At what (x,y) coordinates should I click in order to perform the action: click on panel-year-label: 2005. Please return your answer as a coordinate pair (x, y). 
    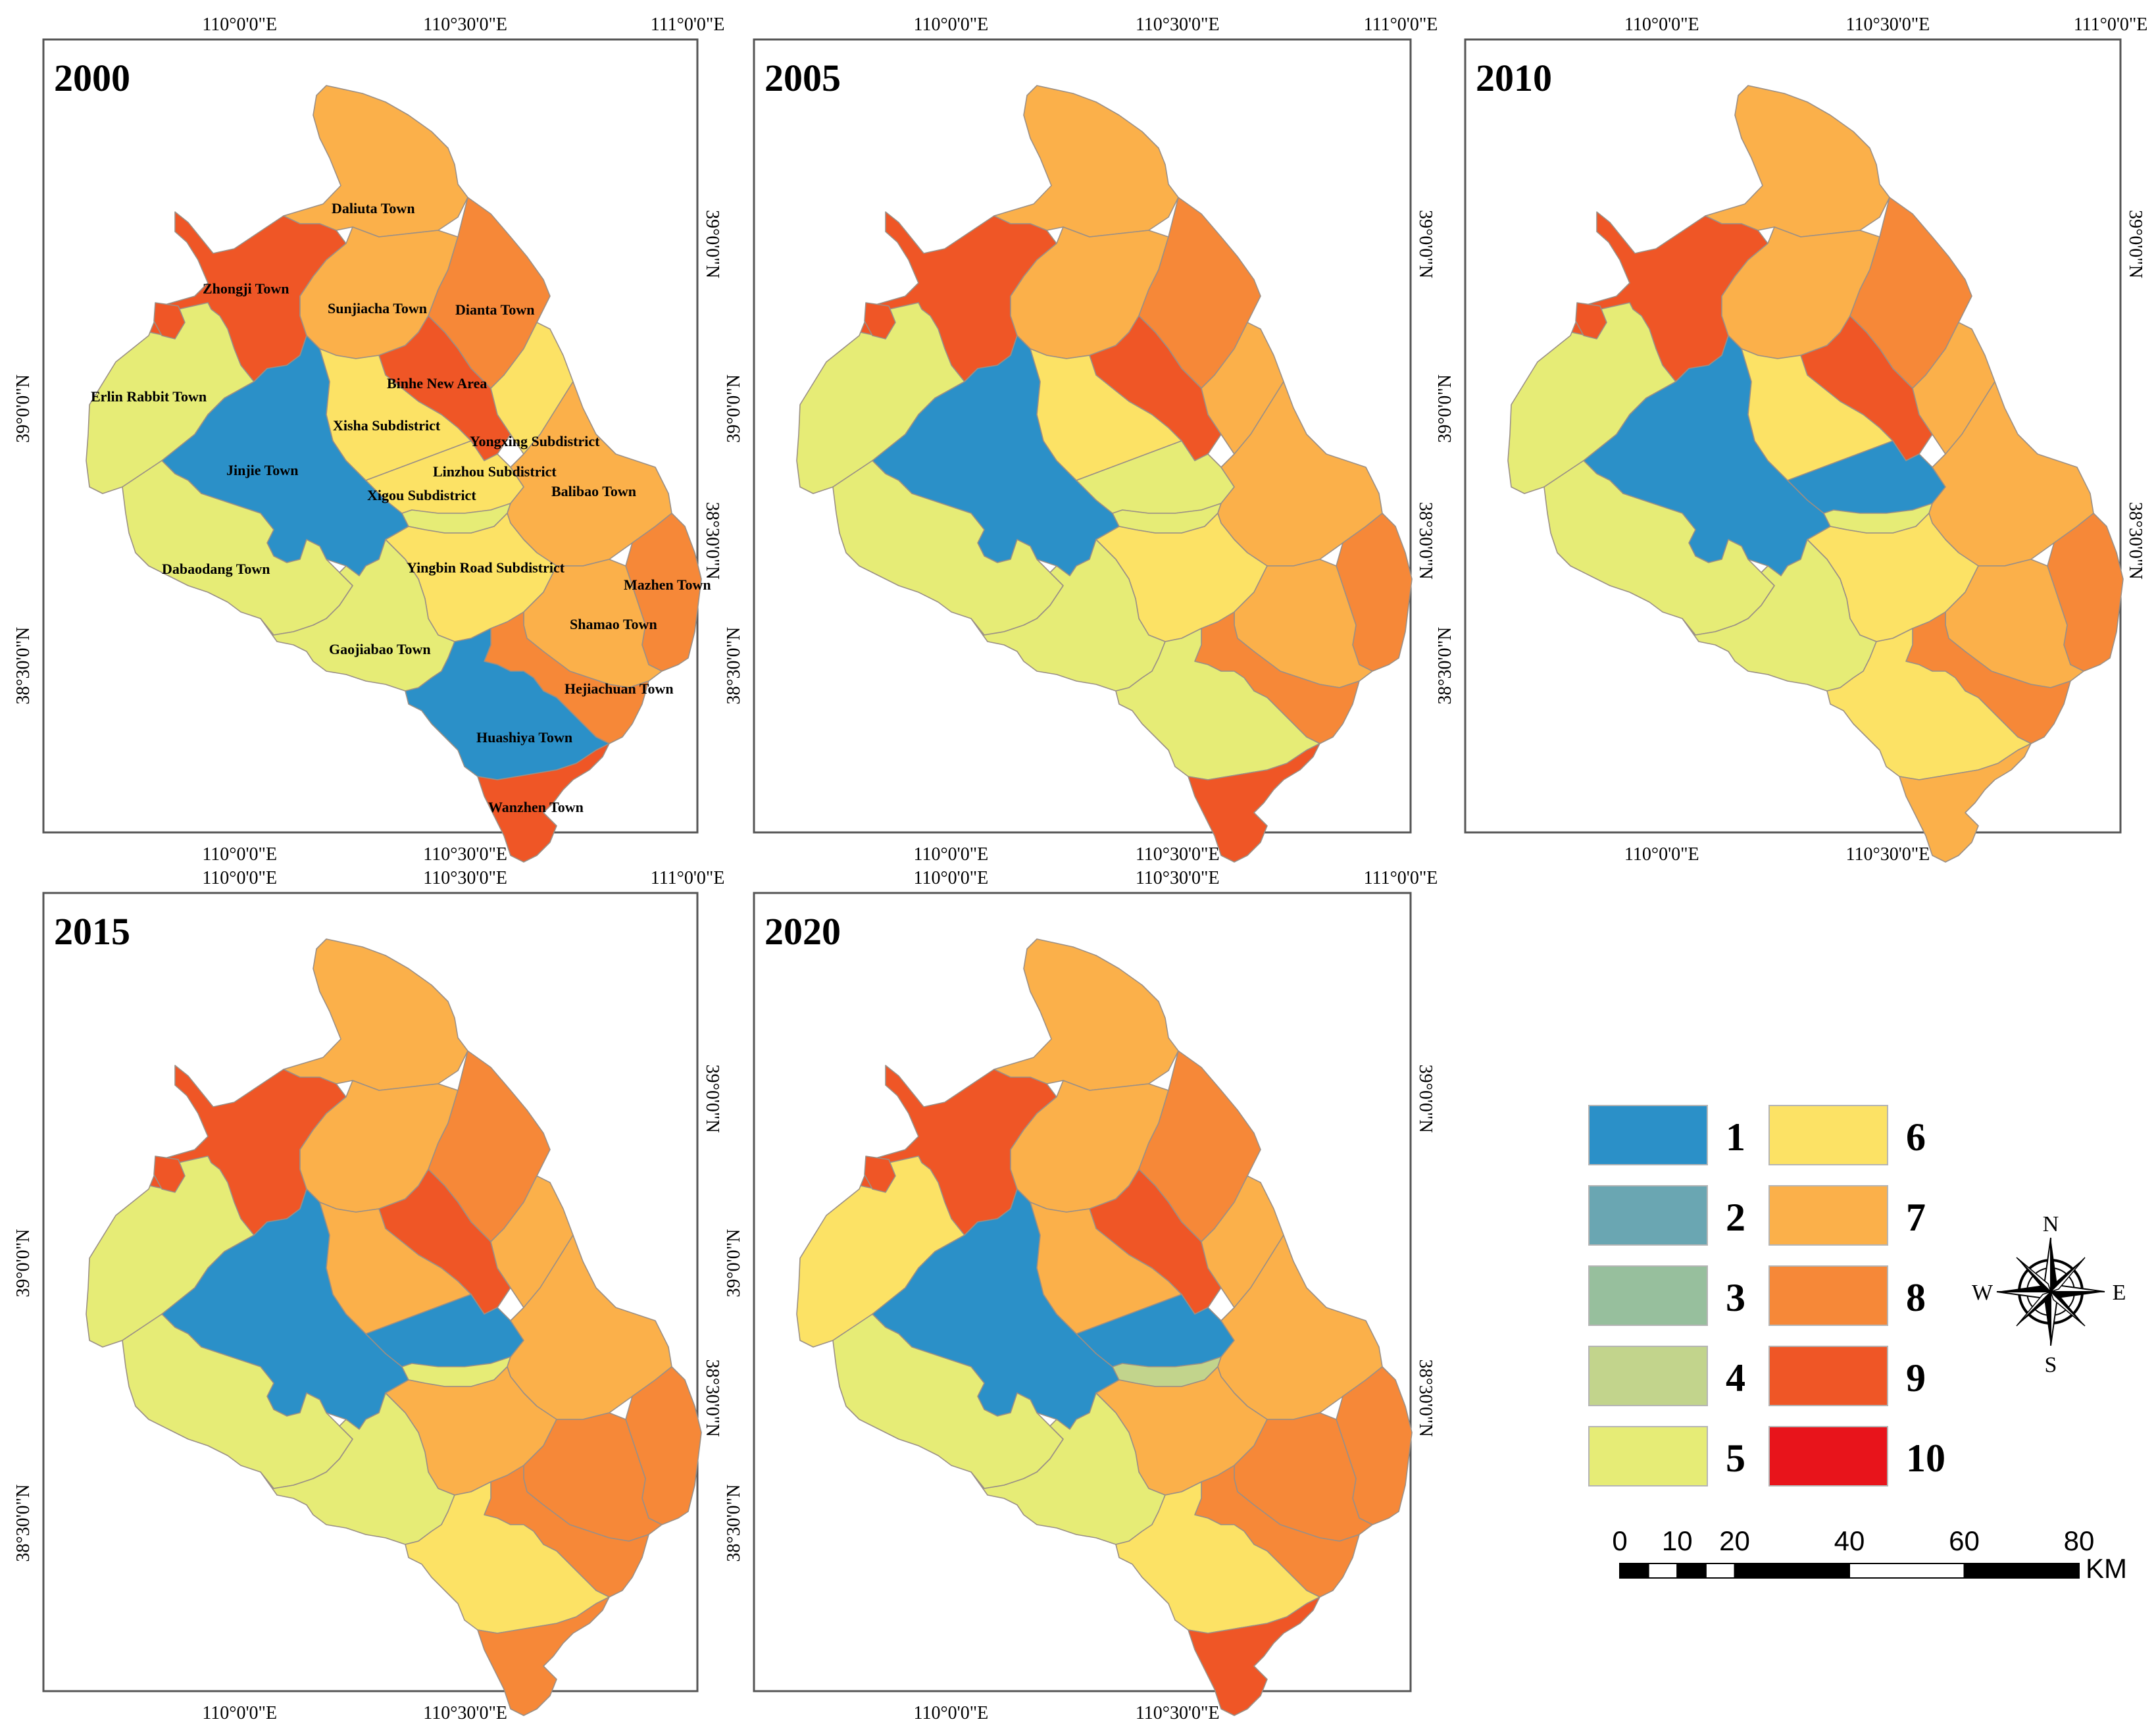
    Looking at the image, I should click on (803, 78).